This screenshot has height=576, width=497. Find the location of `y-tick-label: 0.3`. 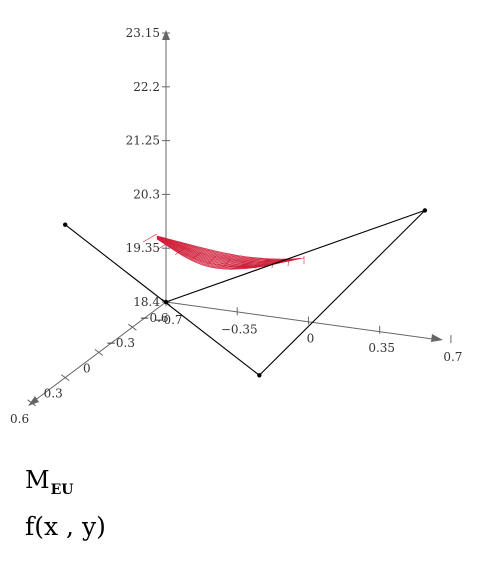

y-tick-label: 0.3 is located at coordinates (53, 394).